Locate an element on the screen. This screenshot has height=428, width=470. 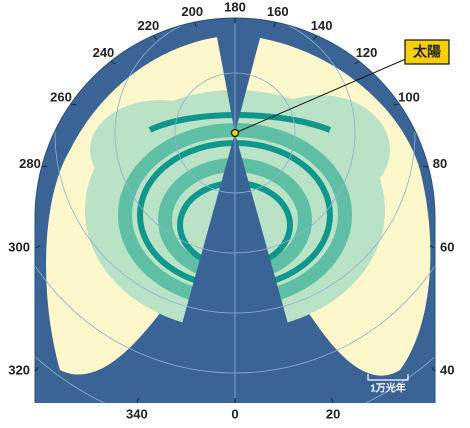
longitude-label: 320 is located at coordinates (19, 370).